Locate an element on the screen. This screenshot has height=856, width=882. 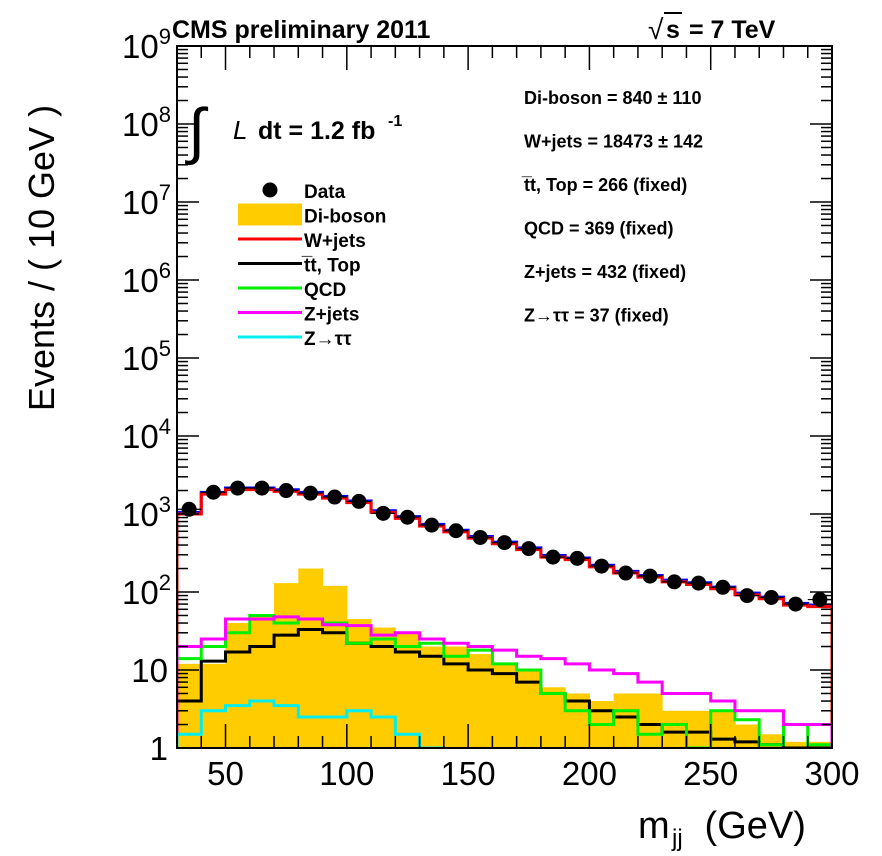
legend-label: Data is located at coordinates (325, 192).